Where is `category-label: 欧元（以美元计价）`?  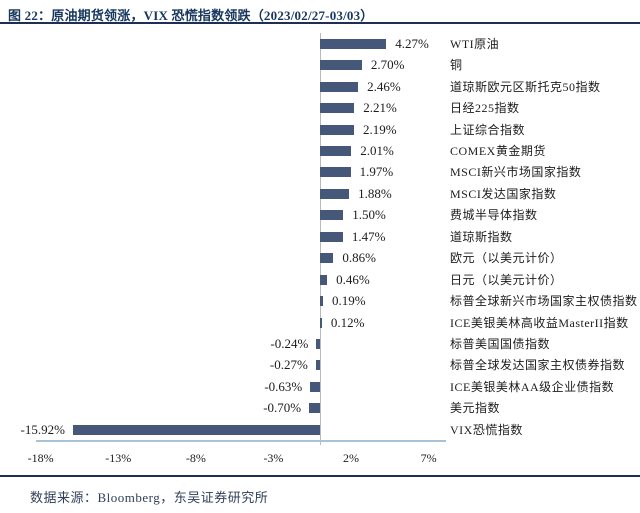
category-label: 欧元（以美元计价） is located at coordinates (506, 258).